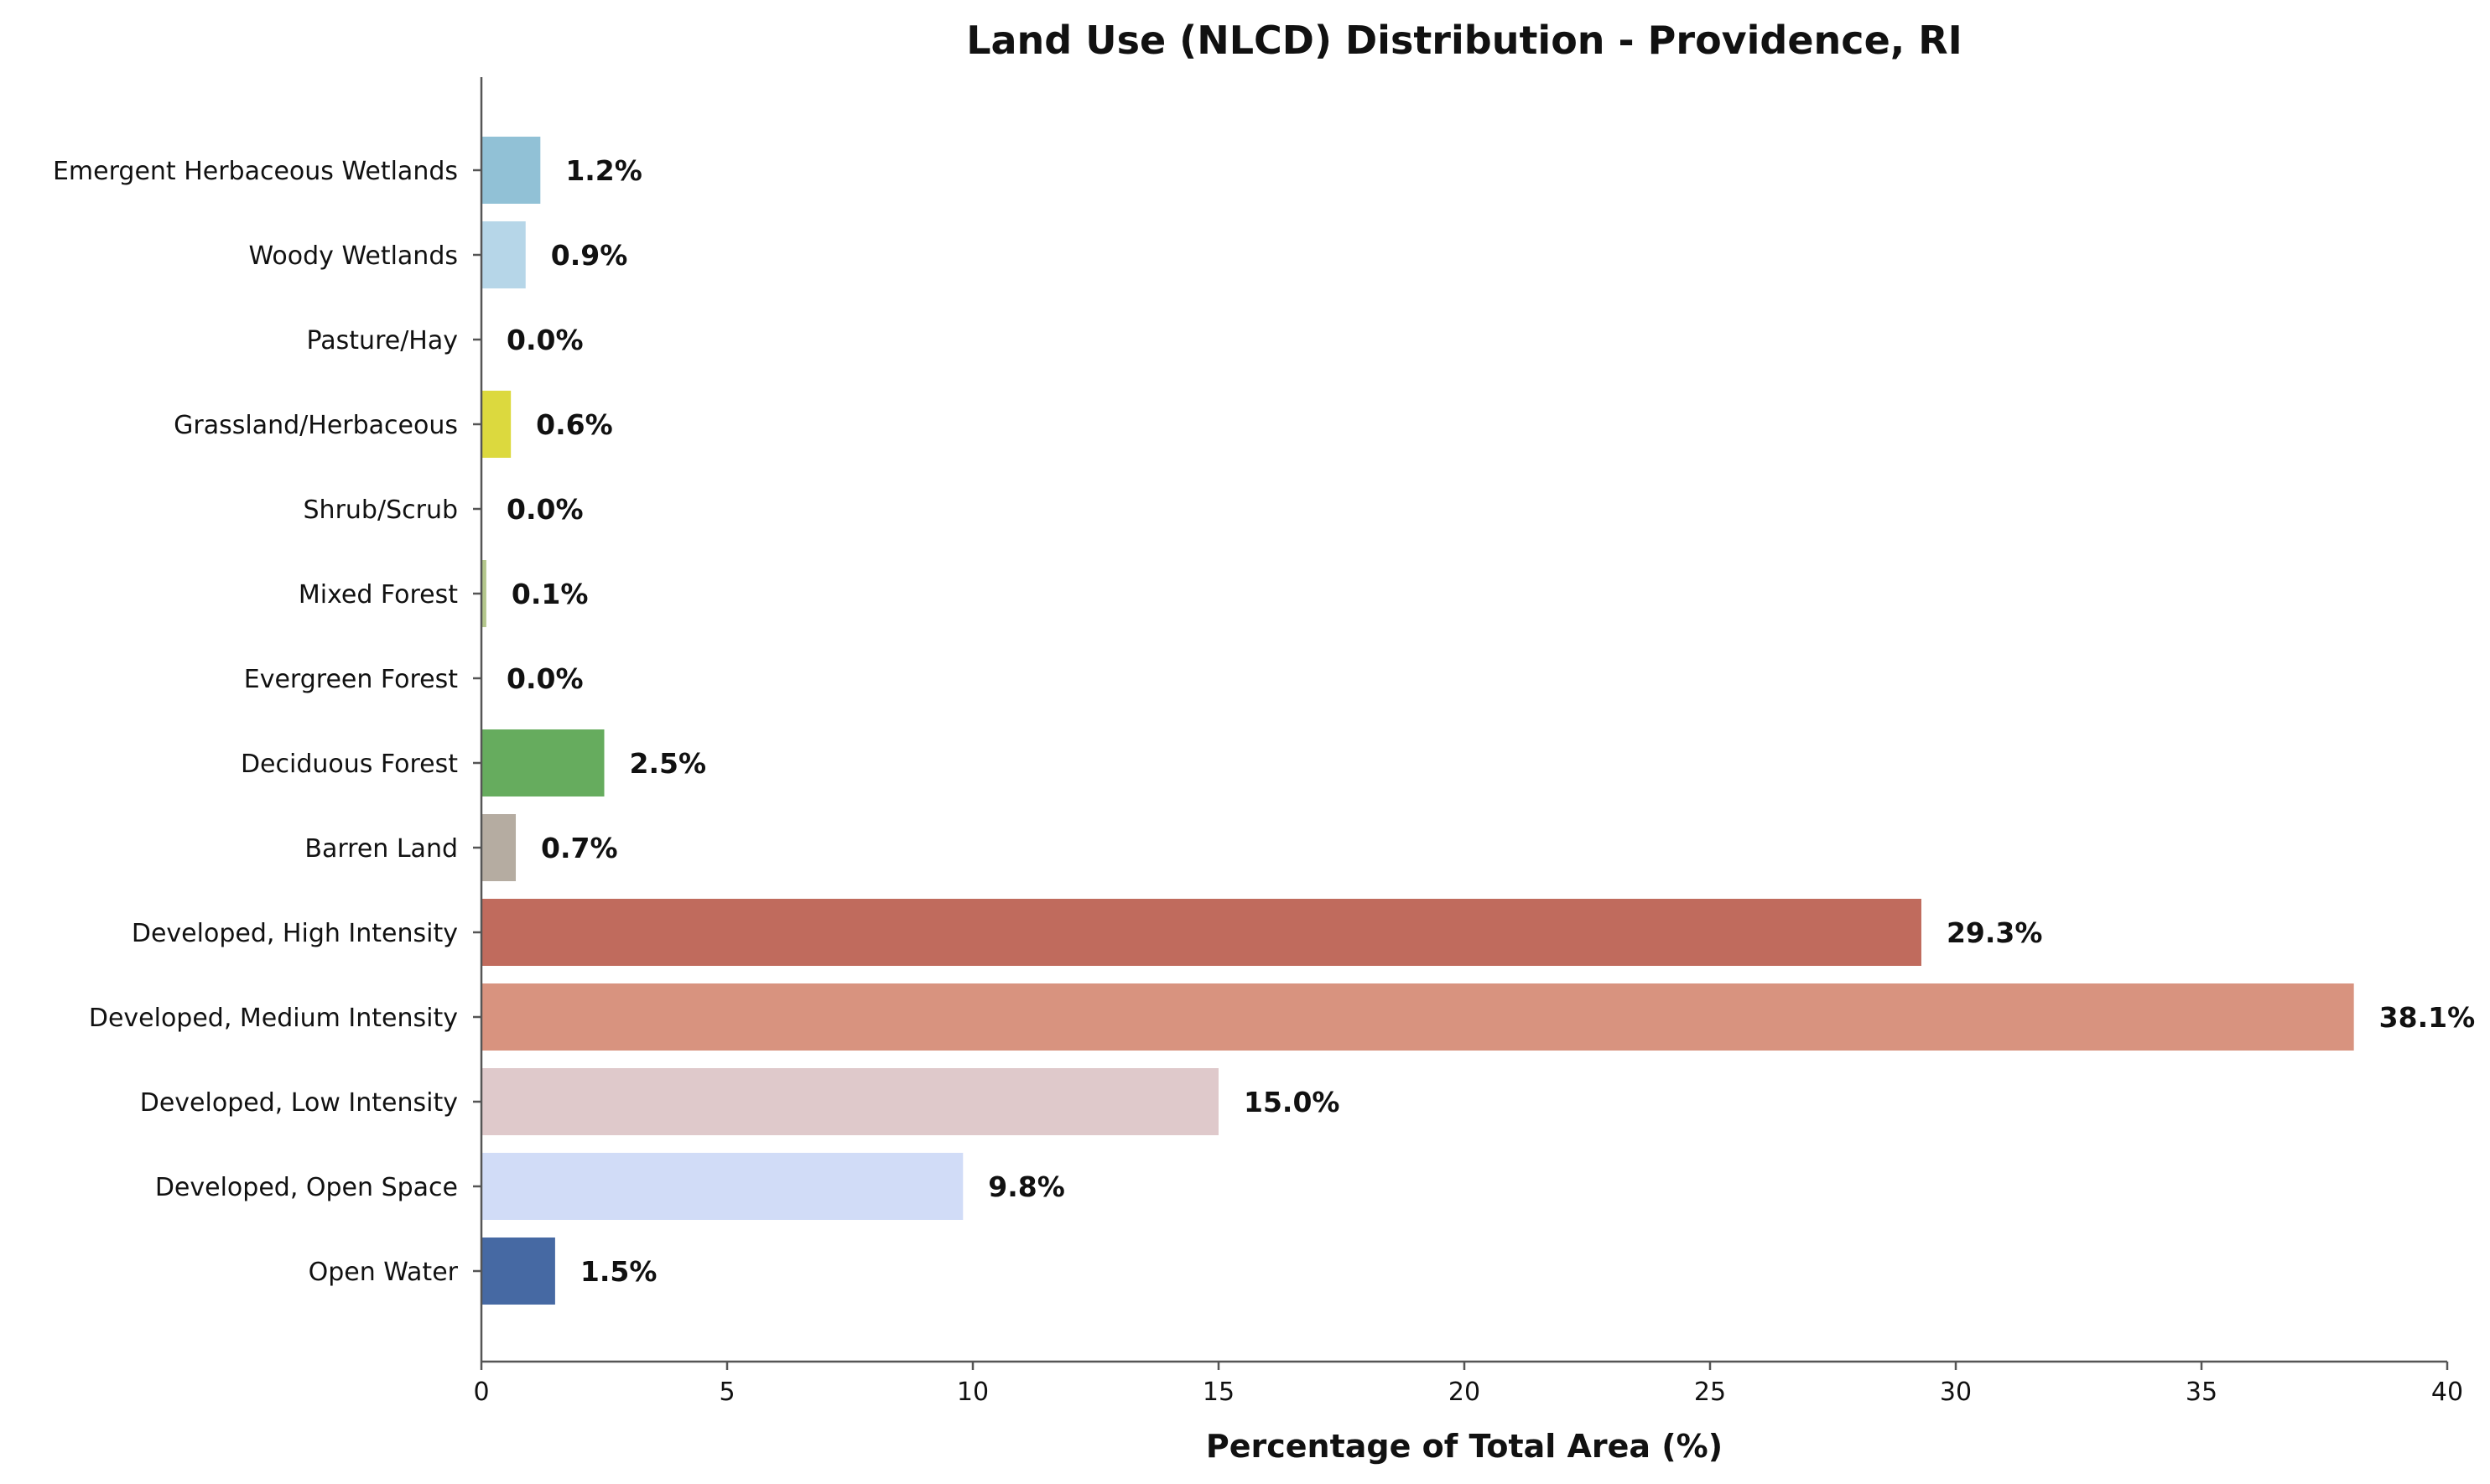 This screenshot has width=2490, height=1484. I want to click on value-label: 9.8%, so click(1026, 1186).